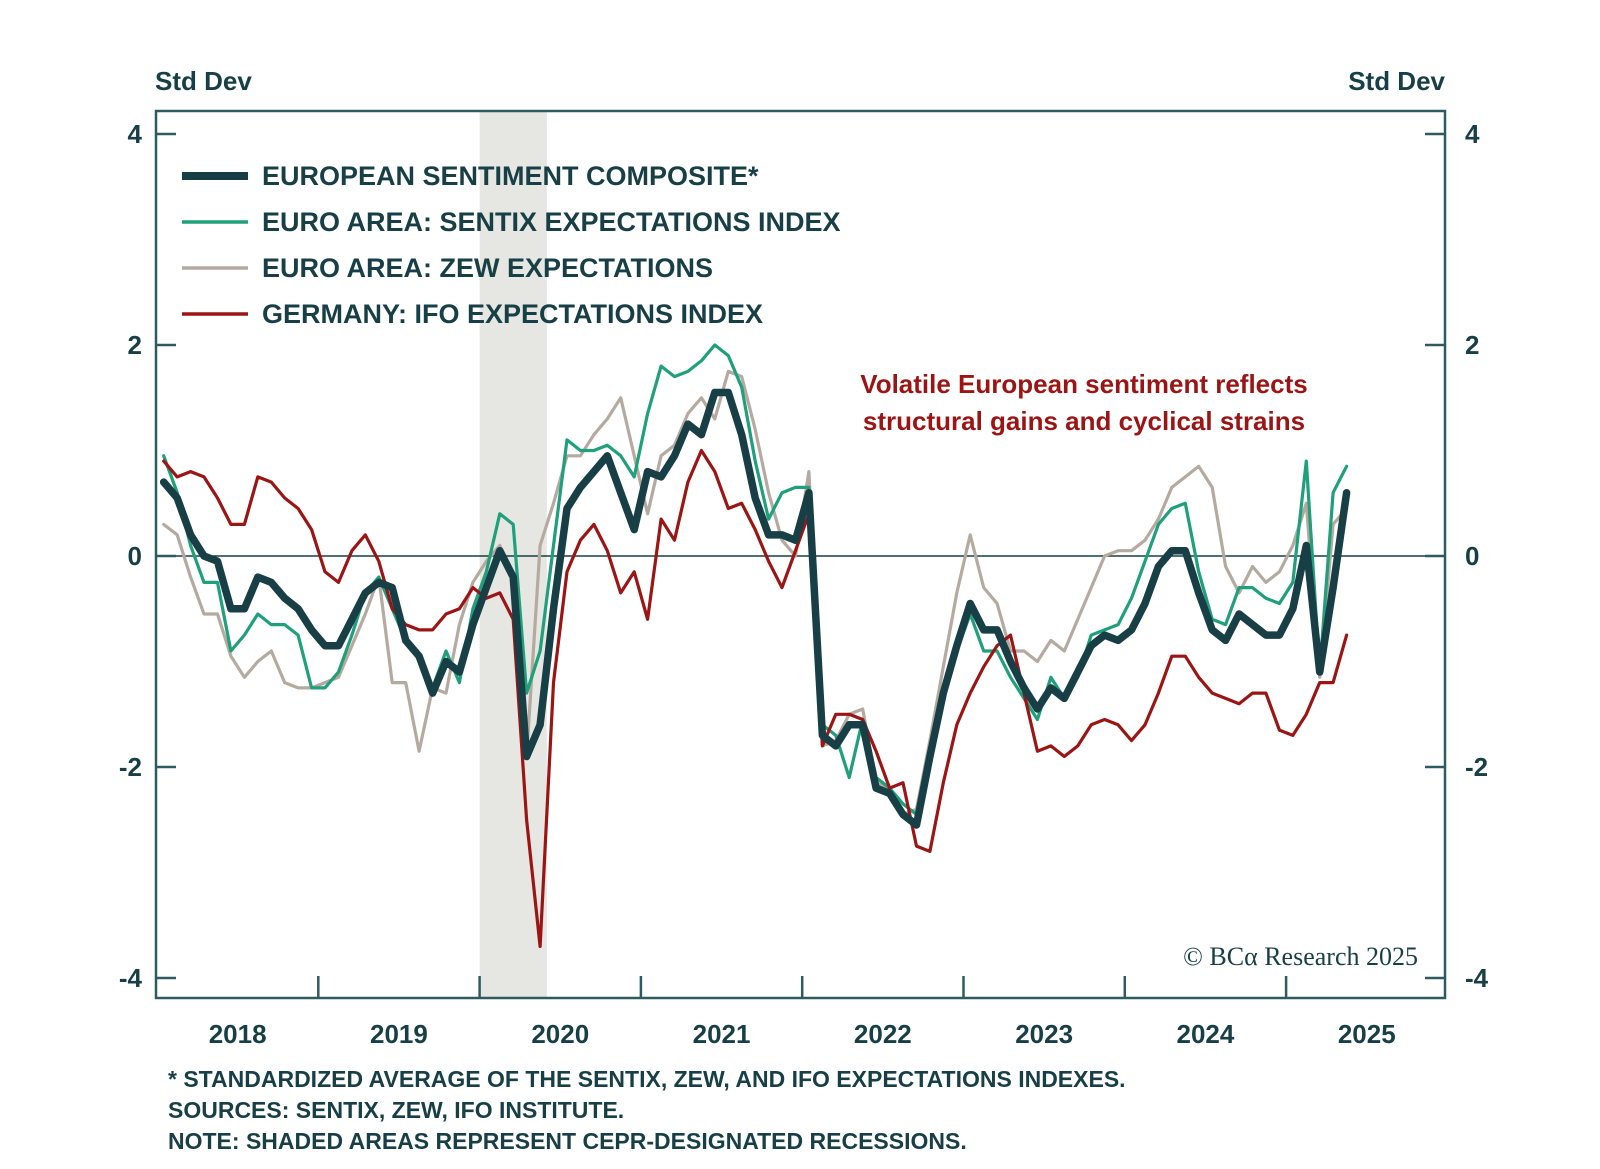 Image resolution: width=1600 pixels, height=1169 pixels. What do you see at coordinates (135, 345) in the screenshot?
I see `y-tick-label-left: 2` at bounding box center [135, 345].